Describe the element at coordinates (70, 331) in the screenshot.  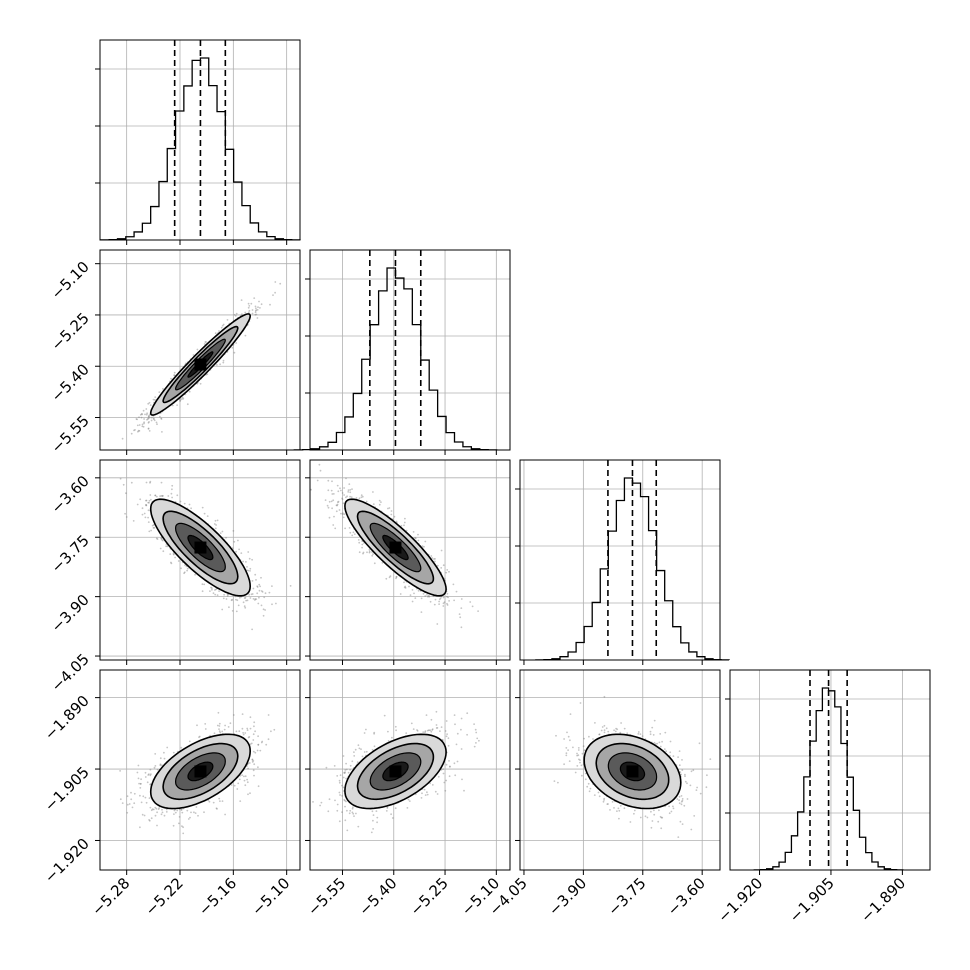
I see `y-tick-label: −5.25` at that location.